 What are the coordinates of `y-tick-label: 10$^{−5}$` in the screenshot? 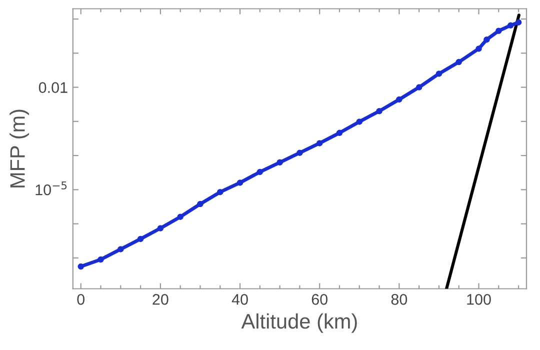 It's located at (51, 188).